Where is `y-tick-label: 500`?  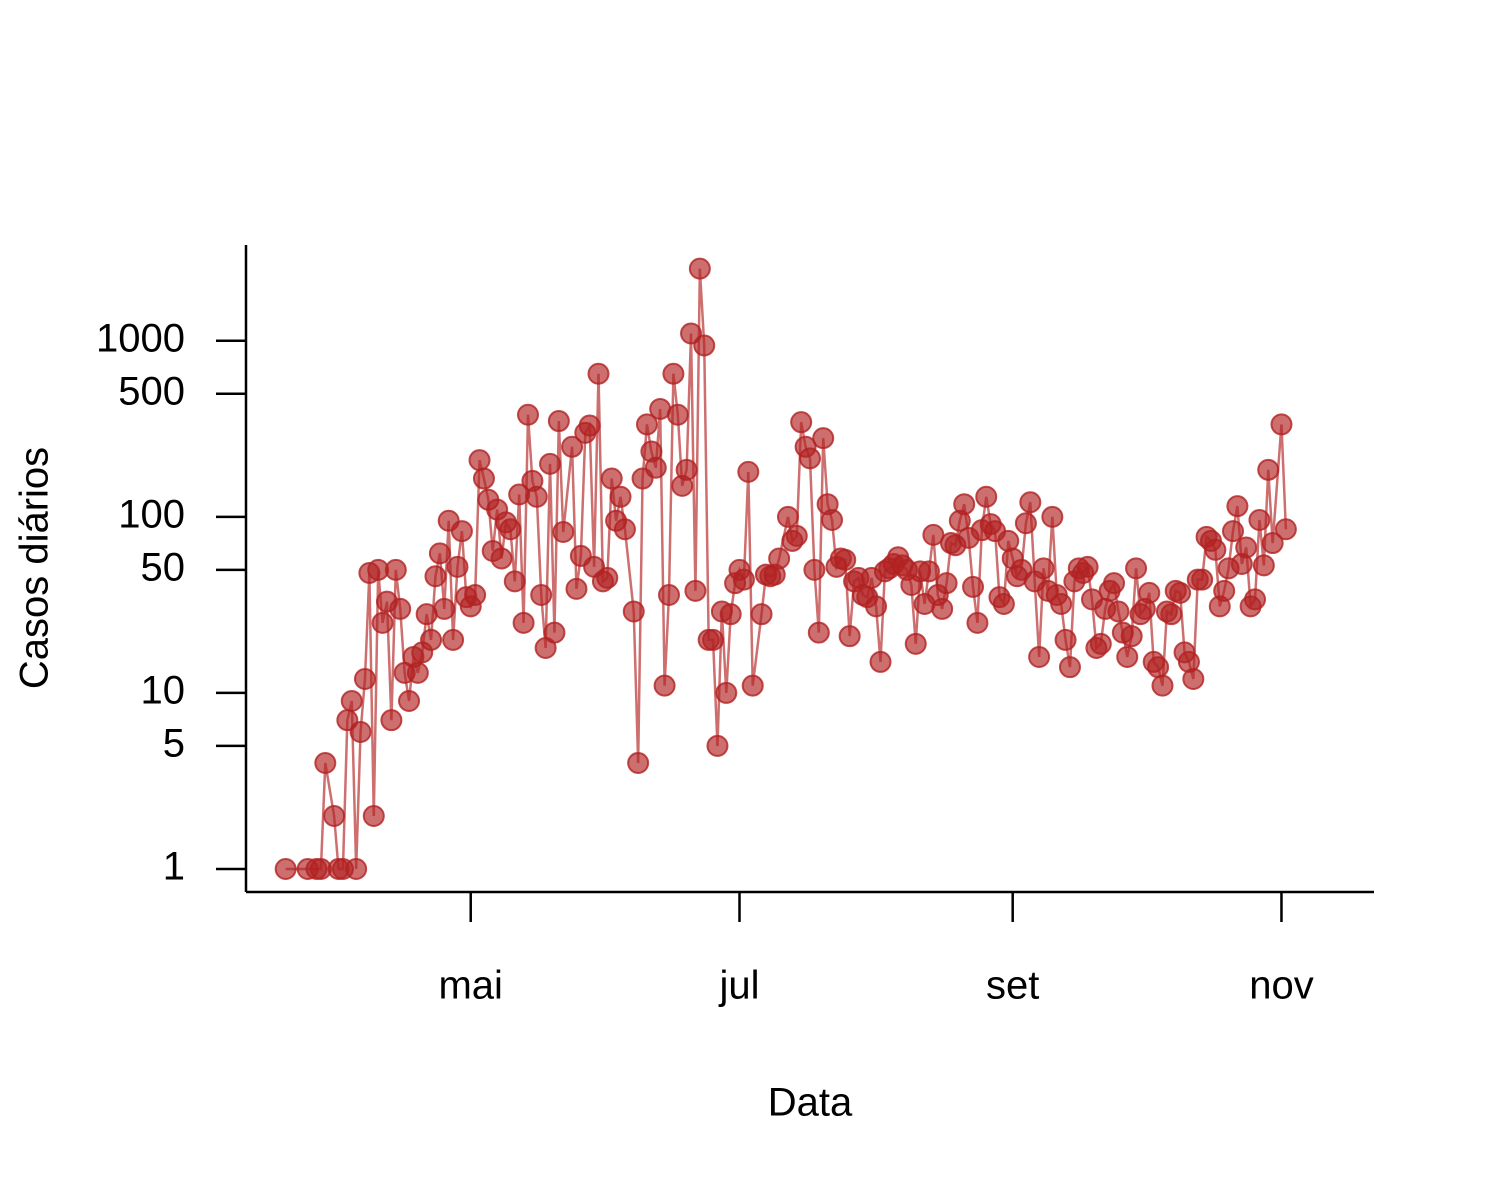 y-tick-label: 500 is located at coordinates (151, 391).